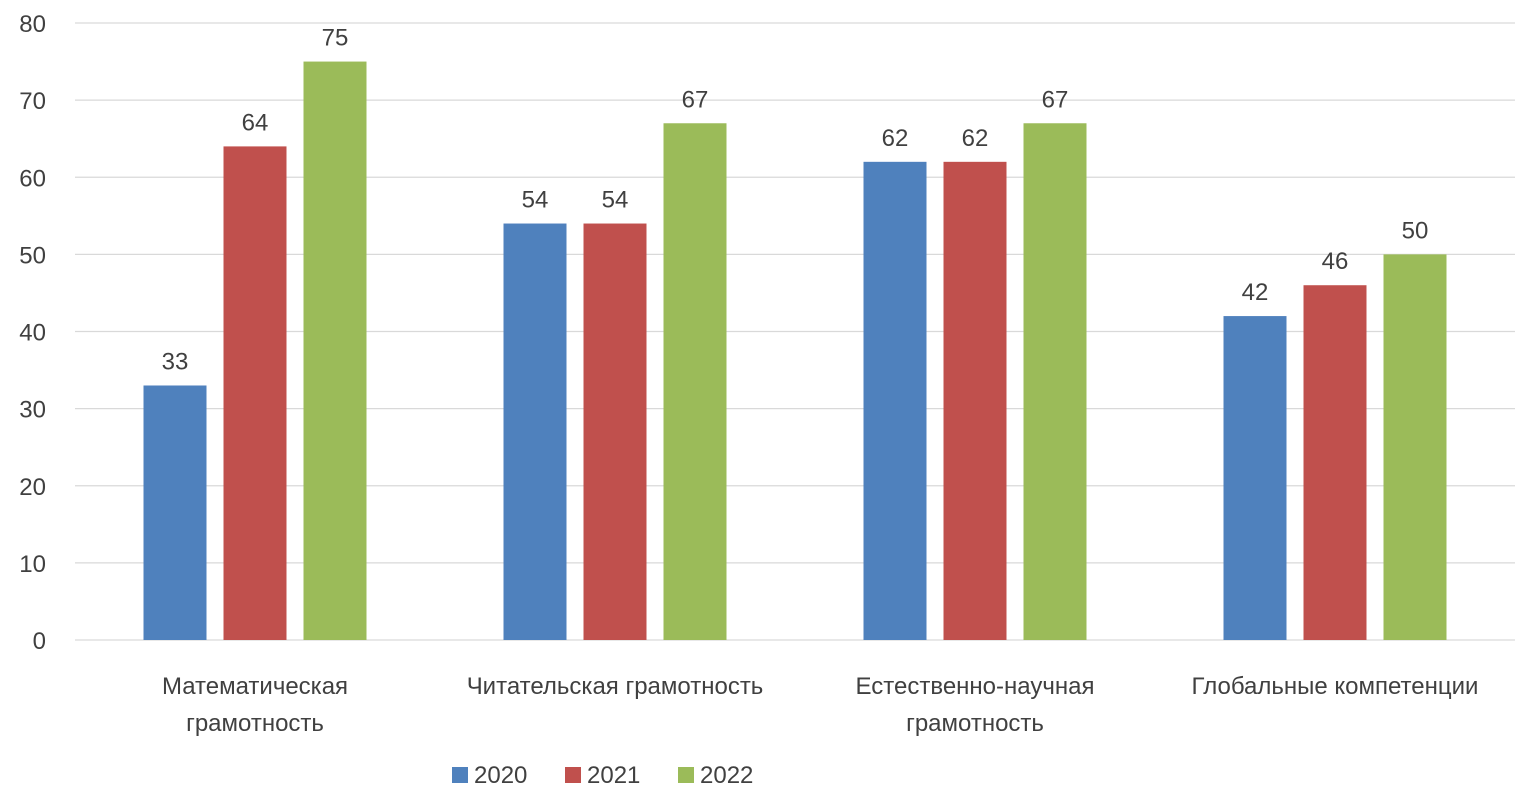  What do you see at coordinates (1255, 292) in the screenshot?
I see `data-label: 42` at bounding box center [1255, 292].